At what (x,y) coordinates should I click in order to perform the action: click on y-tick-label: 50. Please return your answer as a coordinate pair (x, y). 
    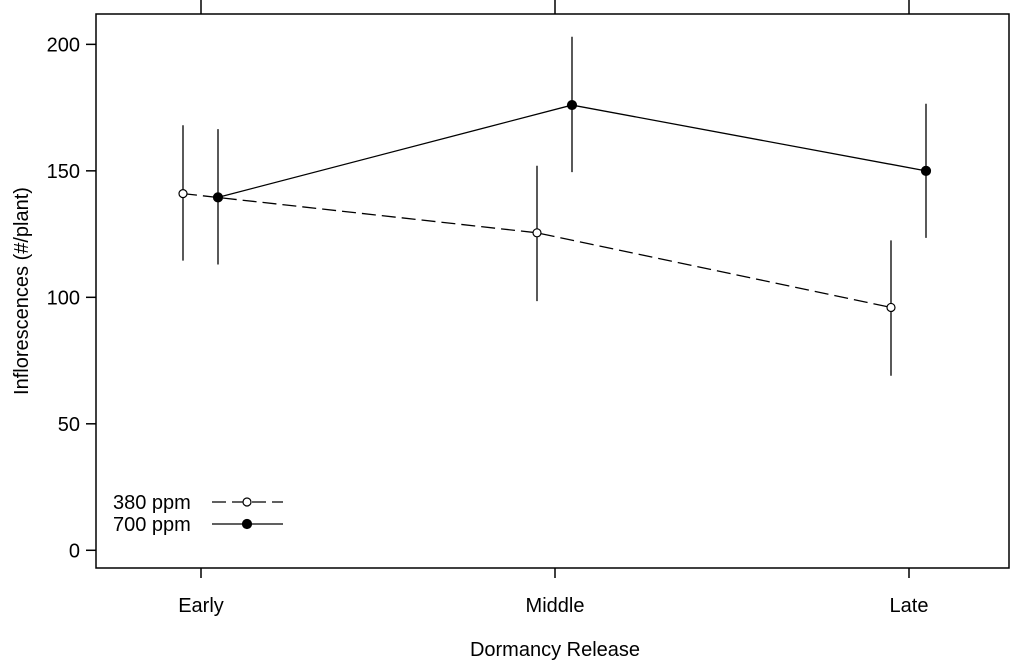
    Looking at the image, I should click on (69, 425).